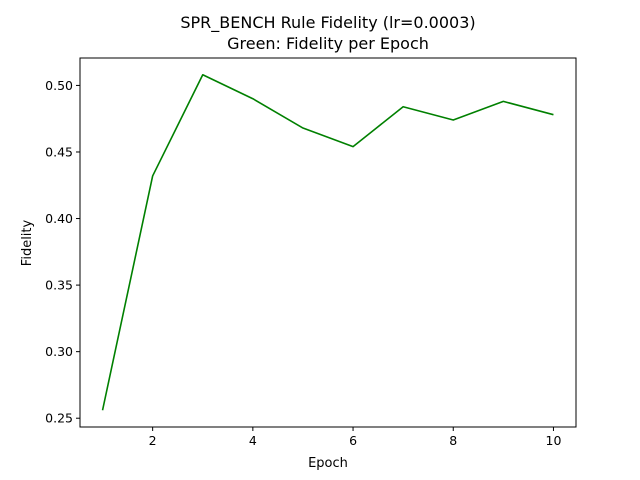  What do you see at coordinates (27, 242) in the screenshot?
I see `y-axis-label: Fidelity` at bounding box center [27, 242].